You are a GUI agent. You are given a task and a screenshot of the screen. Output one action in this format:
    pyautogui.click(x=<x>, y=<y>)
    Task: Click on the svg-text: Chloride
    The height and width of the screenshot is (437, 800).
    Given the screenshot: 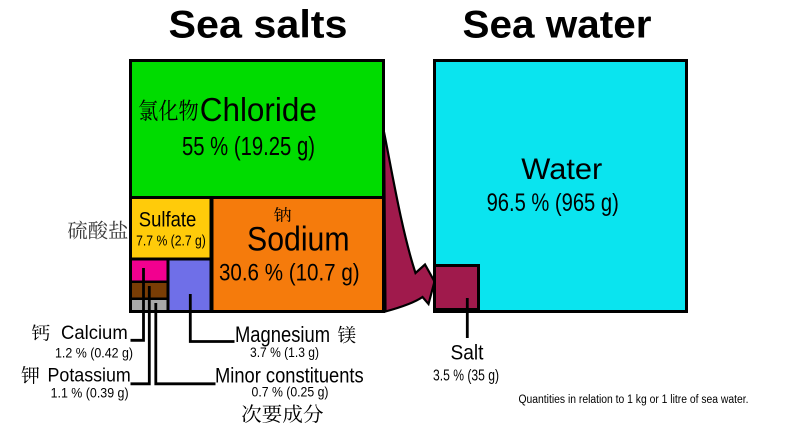 What is the action you would take?
    pyautogui.click(x=258, y=109)
    